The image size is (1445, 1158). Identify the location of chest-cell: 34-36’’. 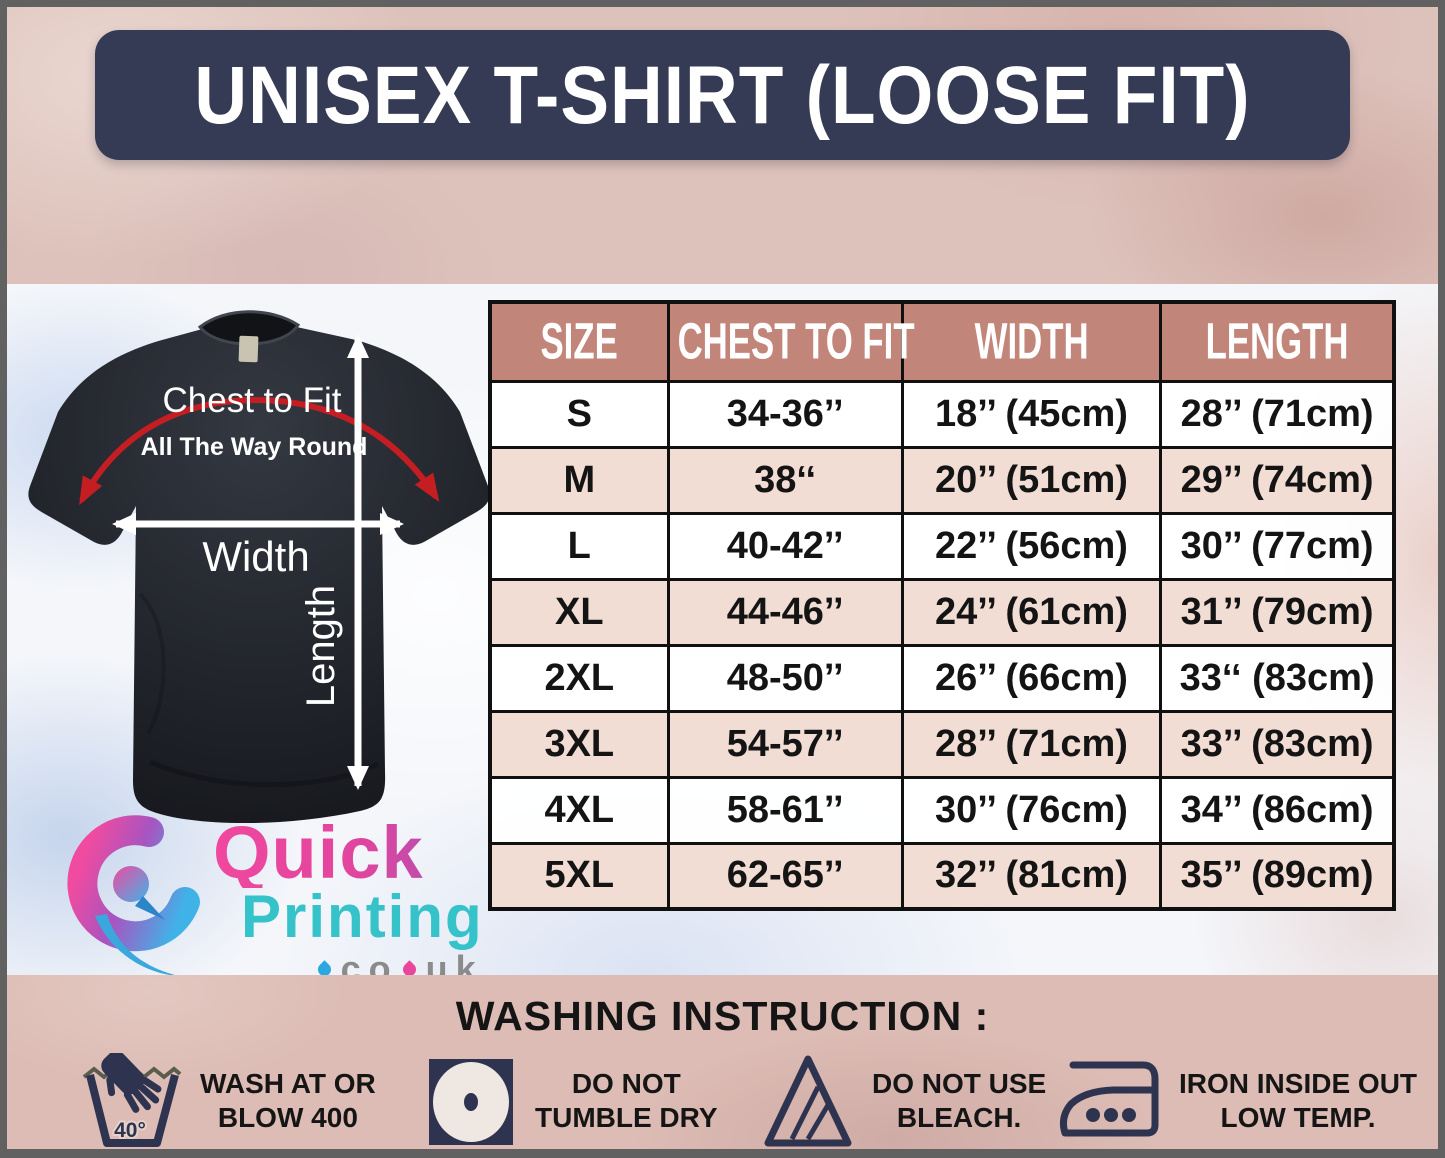
(785, 414).